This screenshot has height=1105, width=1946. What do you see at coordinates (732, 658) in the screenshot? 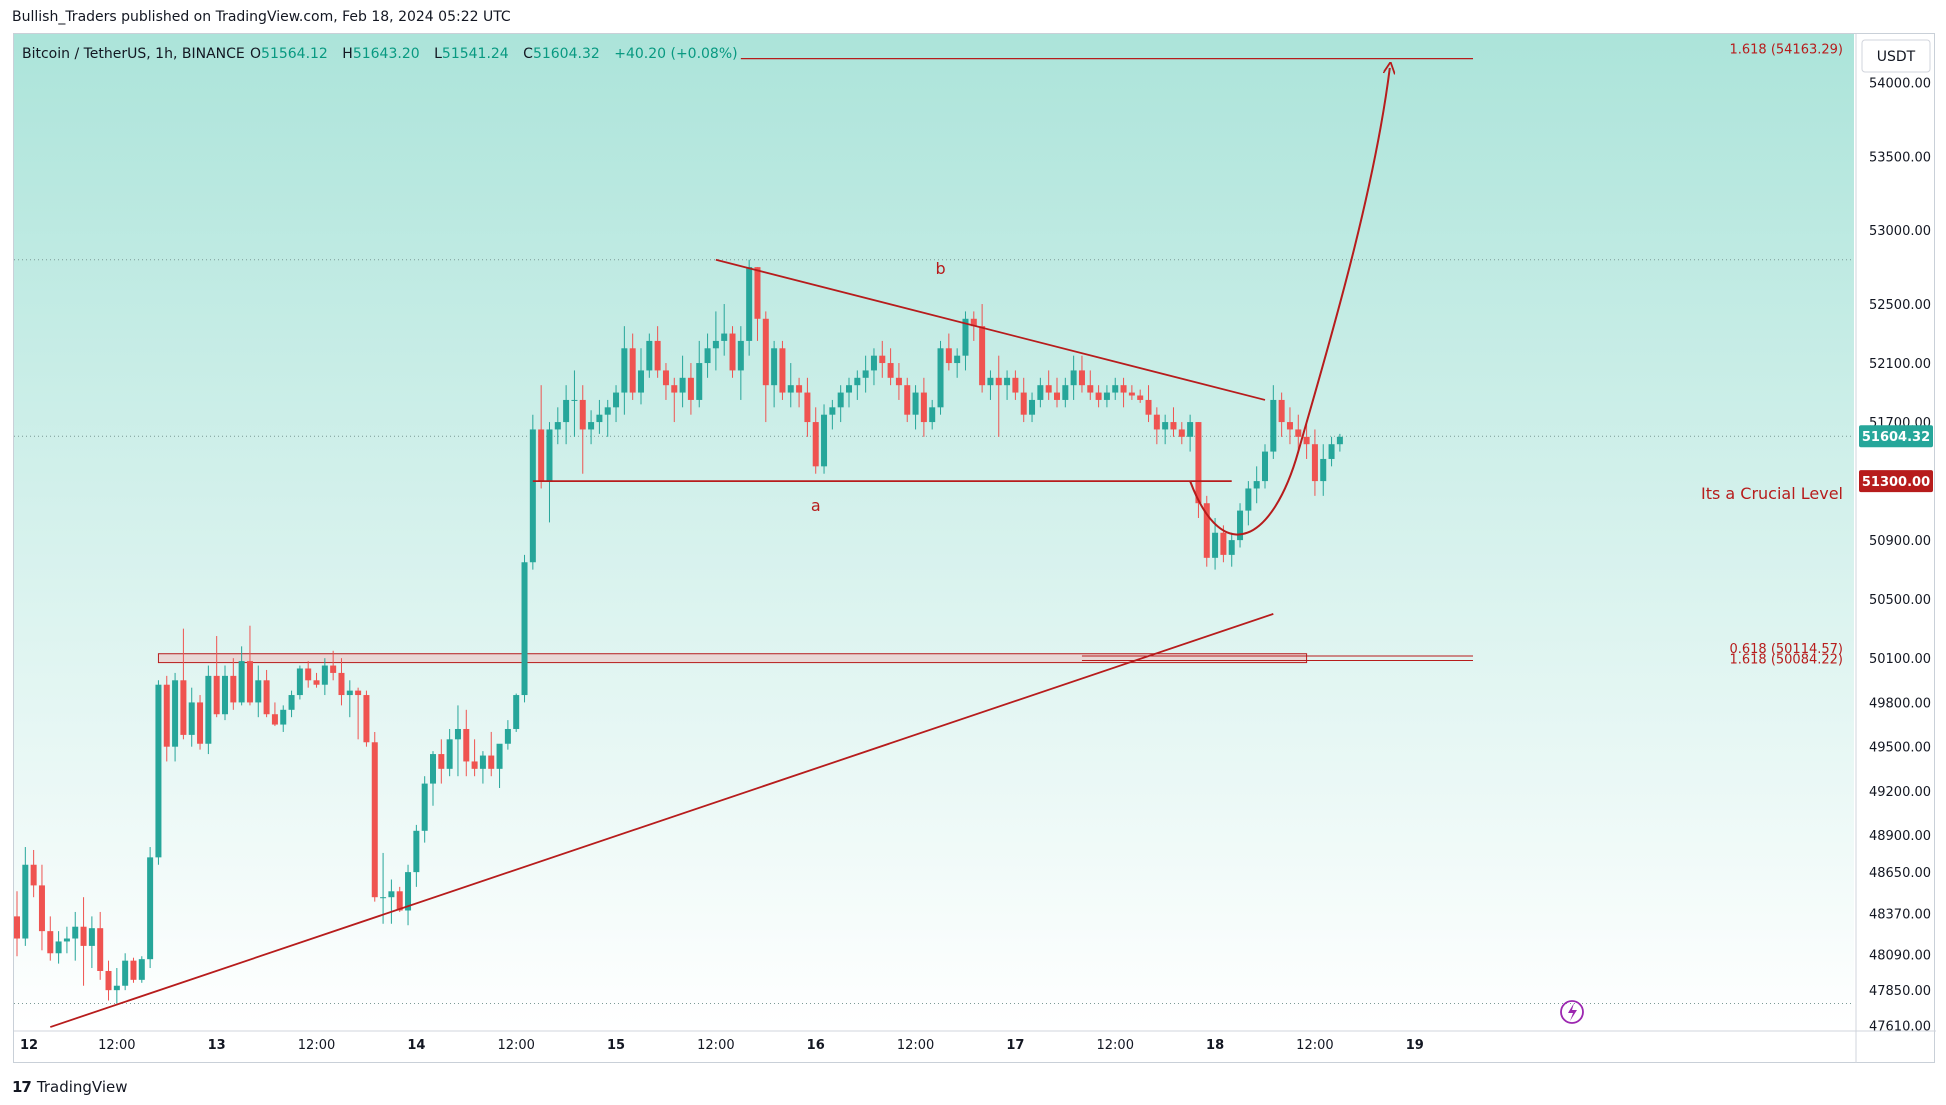
I see `support-zone-band` at bounding box center [732, 658].